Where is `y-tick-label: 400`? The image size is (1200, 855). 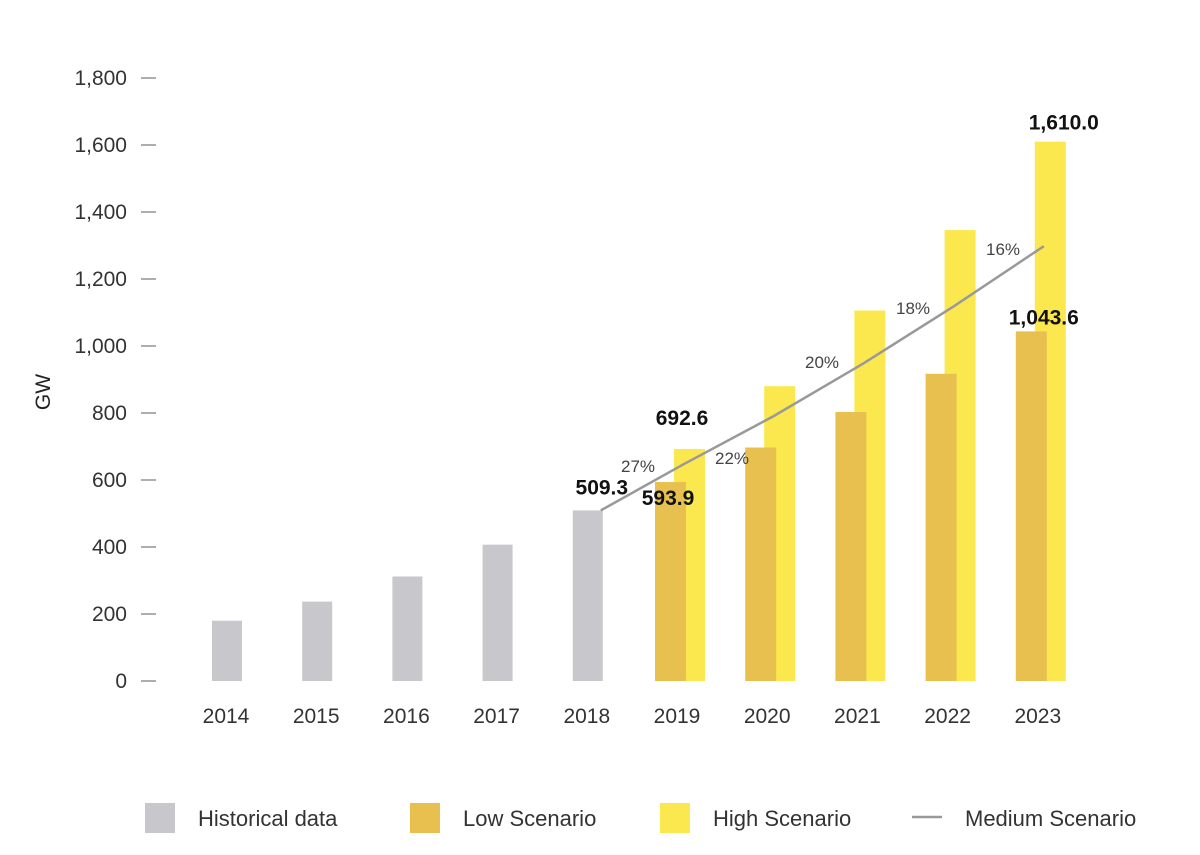 y-tick-label: 400 is located at coordinates (109, 547).